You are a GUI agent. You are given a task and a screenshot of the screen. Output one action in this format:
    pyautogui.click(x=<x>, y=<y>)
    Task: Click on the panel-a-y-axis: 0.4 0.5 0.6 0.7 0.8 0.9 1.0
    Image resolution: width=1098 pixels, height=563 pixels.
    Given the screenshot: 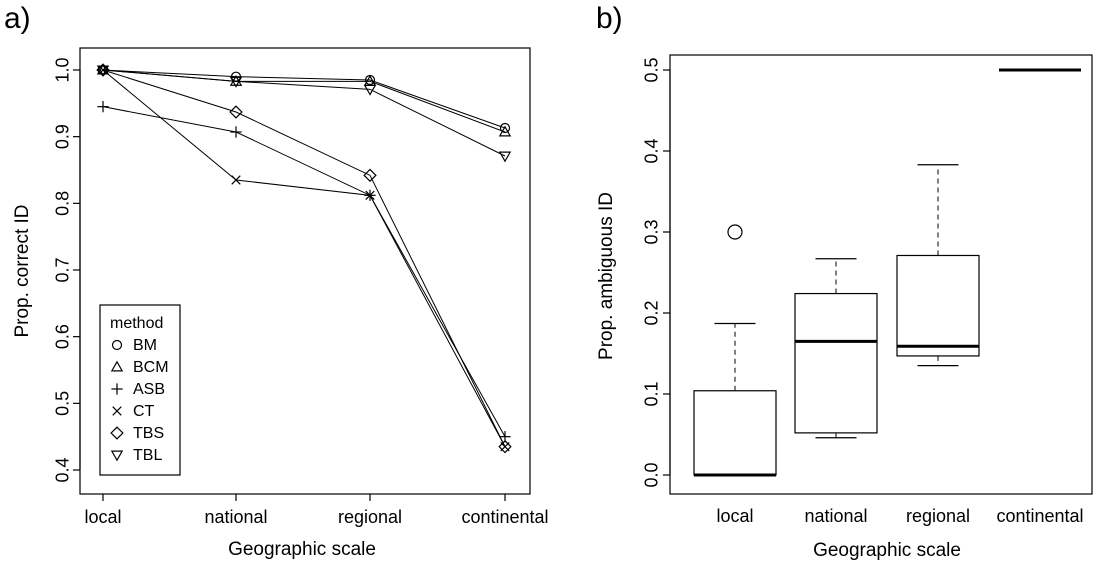 What is the action you would take?
    pyautogui.click(x=66, y=270)
    